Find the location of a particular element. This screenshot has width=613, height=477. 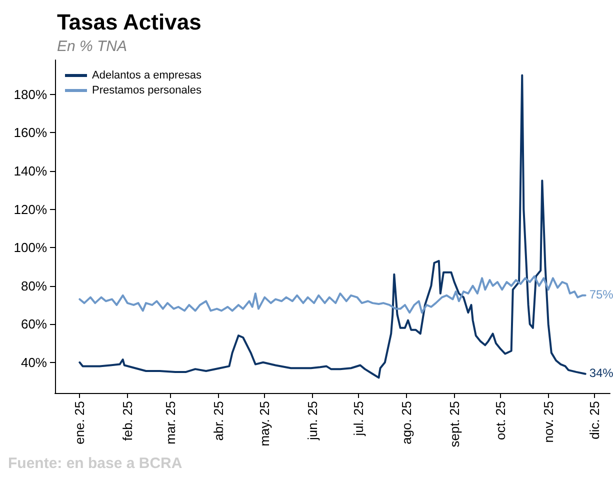

annotation: 75% is located at coordinates (601, 294).